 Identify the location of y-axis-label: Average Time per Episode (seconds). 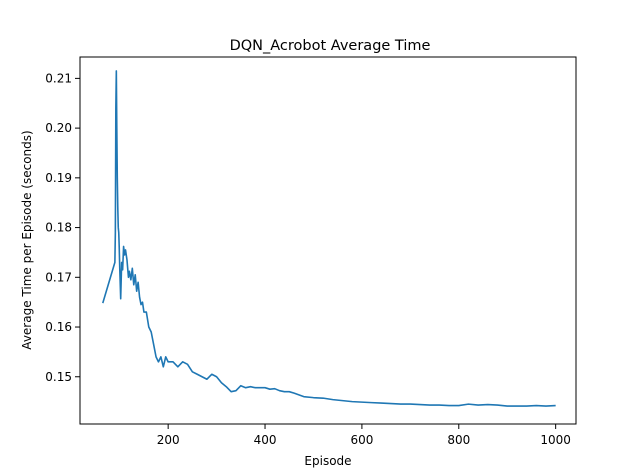
(27, 239).